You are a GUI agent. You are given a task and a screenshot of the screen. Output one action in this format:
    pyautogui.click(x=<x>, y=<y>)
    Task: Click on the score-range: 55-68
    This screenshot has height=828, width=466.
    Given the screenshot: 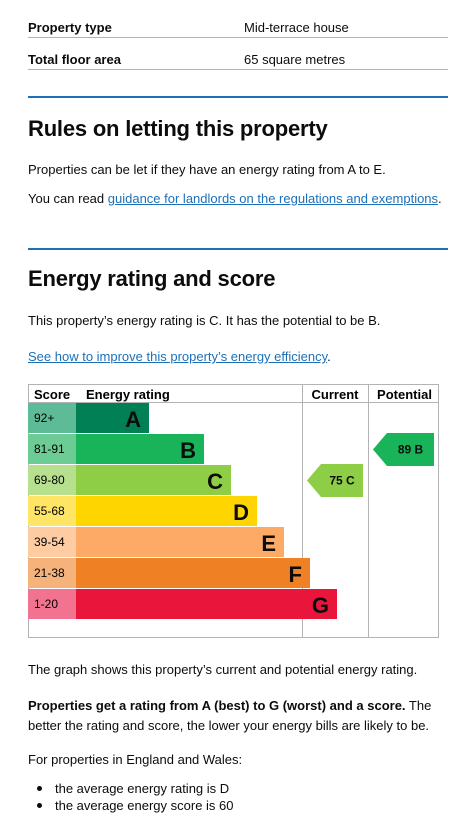 What is the action you would take?
    pyautogui.click(x=49, y=511)
    